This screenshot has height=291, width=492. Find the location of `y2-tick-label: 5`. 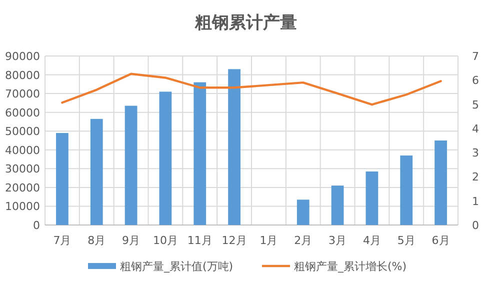

y2-tick-label: 5 is located at coordinates (475, 105).